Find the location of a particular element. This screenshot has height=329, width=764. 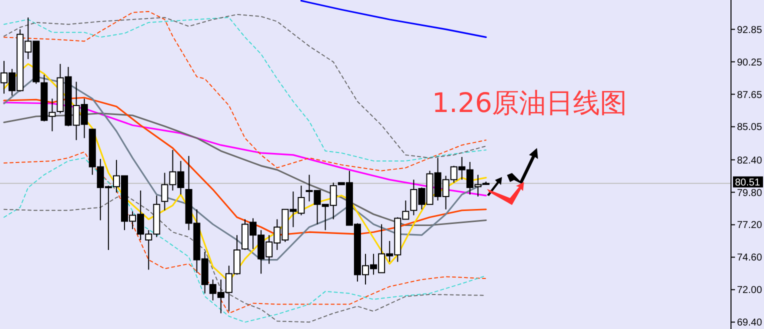

y-tick-label: 82.40 is located at coordinates (749, 160).